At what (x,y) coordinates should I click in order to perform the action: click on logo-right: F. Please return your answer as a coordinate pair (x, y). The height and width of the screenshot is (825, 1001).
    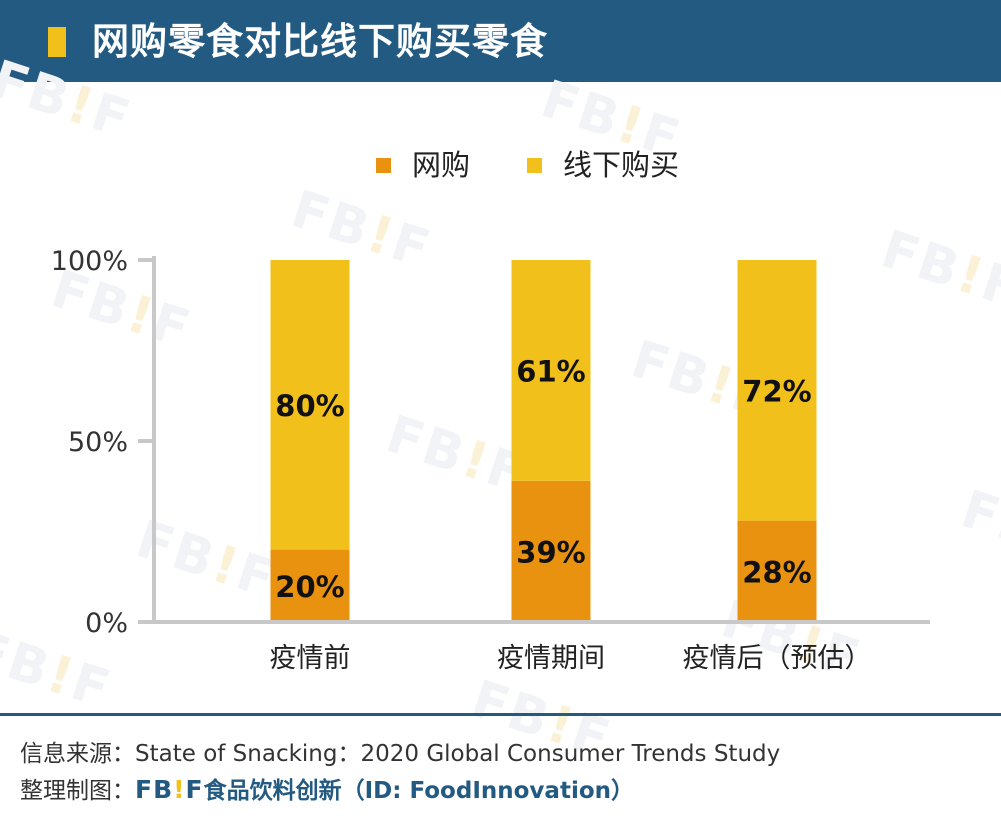
    Looking at the image, I should click on (194, 789).